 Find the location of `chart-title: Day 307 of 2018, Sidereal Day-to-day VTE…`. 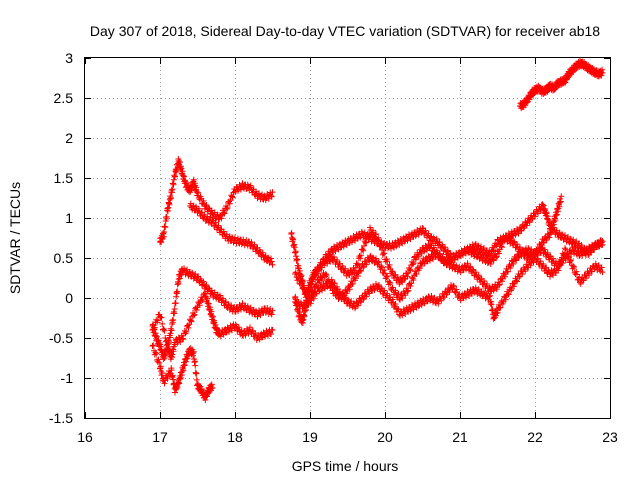

chart-title: Day 307 of 2018, Sidereal Day-to-day VTE… is located at coordinates (345, 31).